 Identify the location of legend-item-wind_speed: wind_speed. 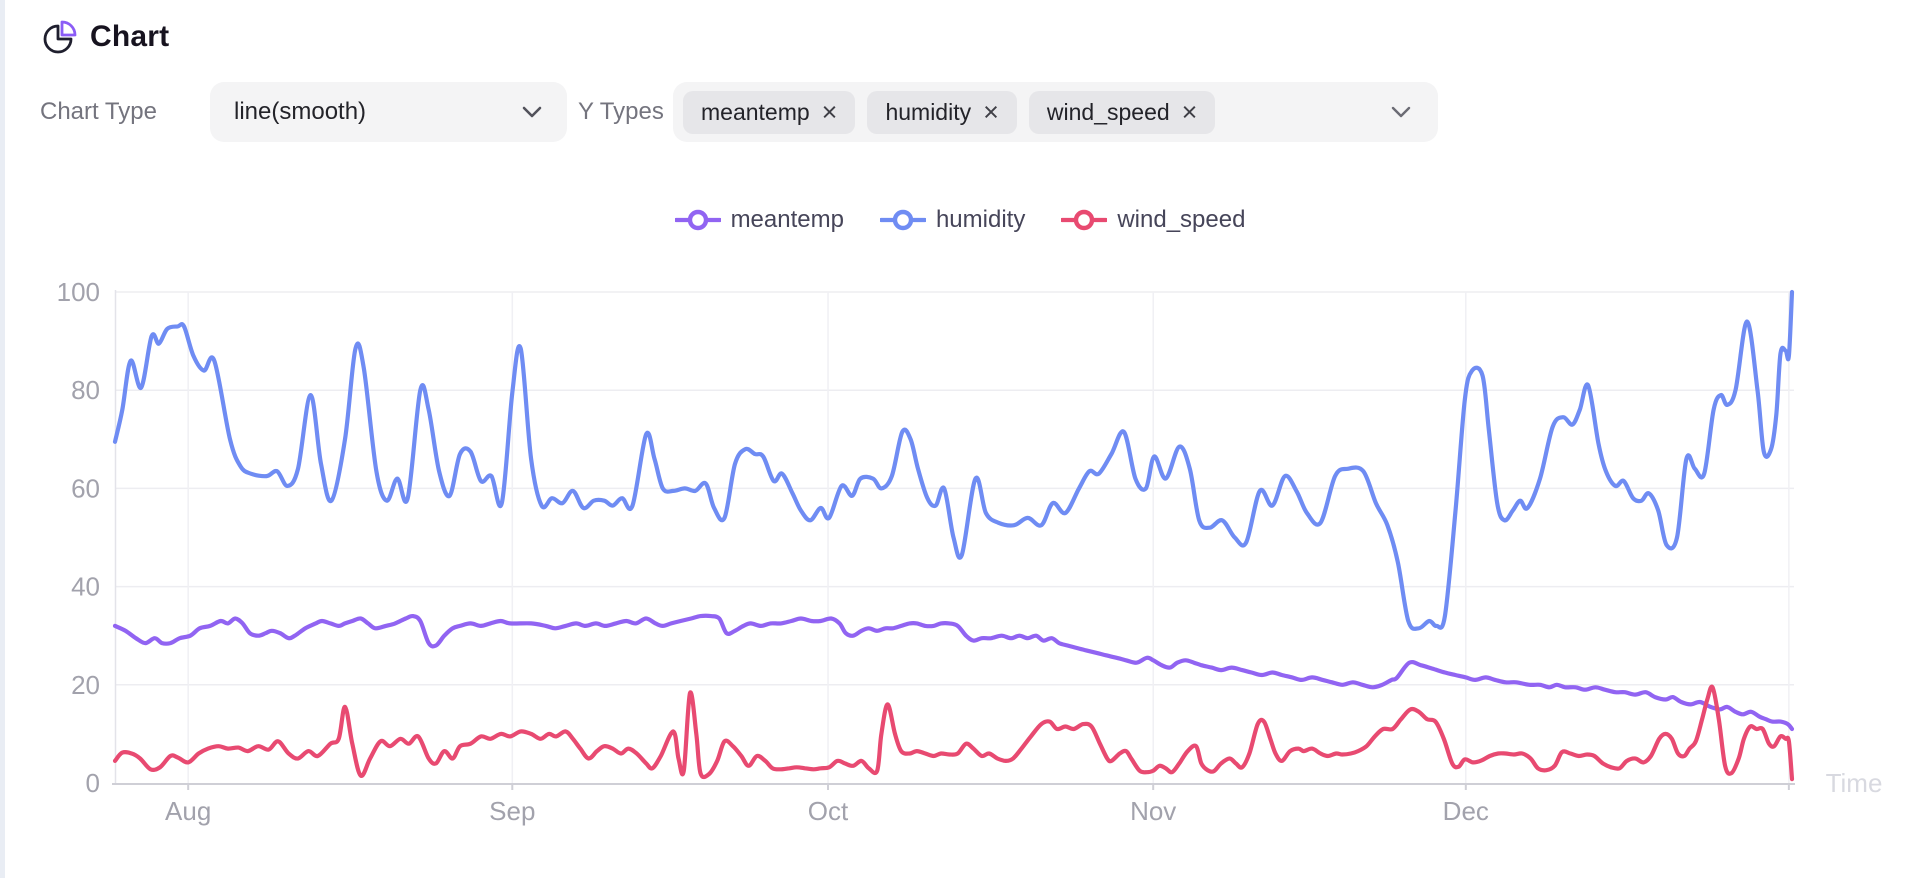
(1153, 220).